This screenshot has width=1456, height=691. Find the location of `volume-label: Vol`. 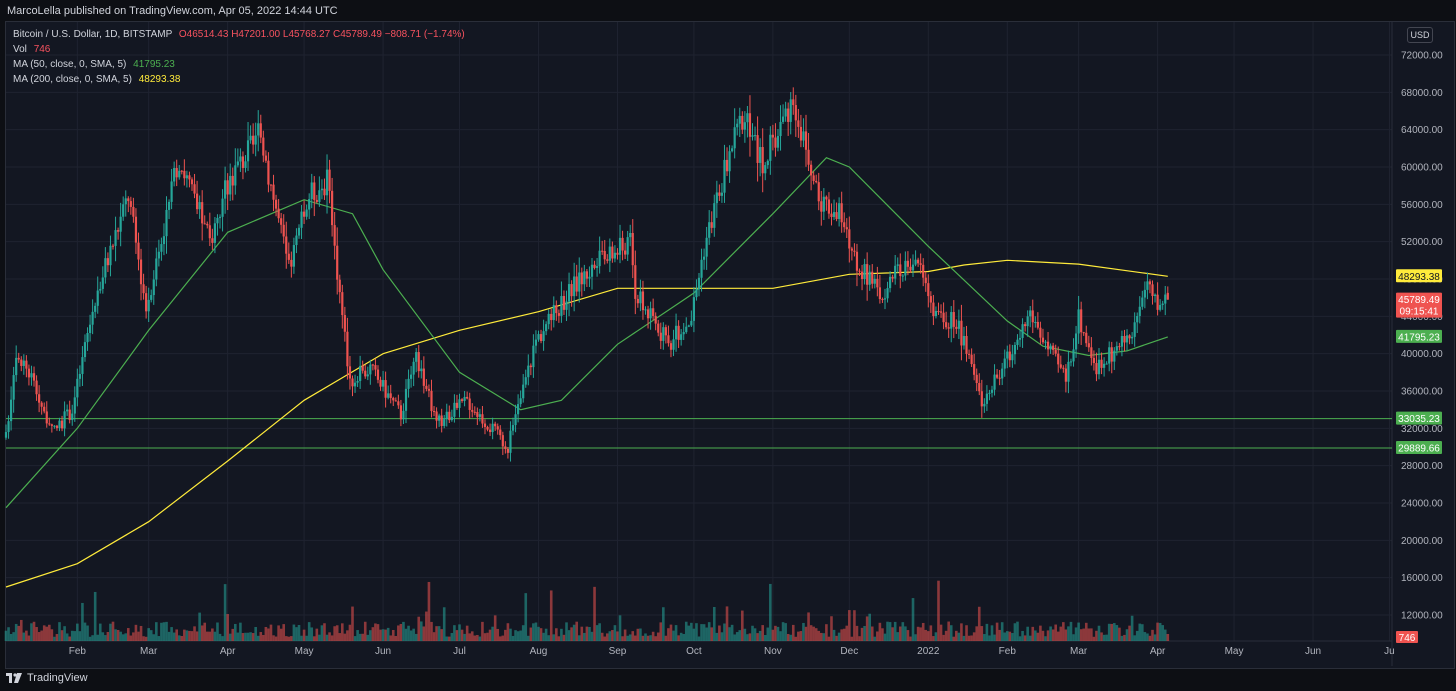

volume-label: Vol is located at coordinates (20, 49).